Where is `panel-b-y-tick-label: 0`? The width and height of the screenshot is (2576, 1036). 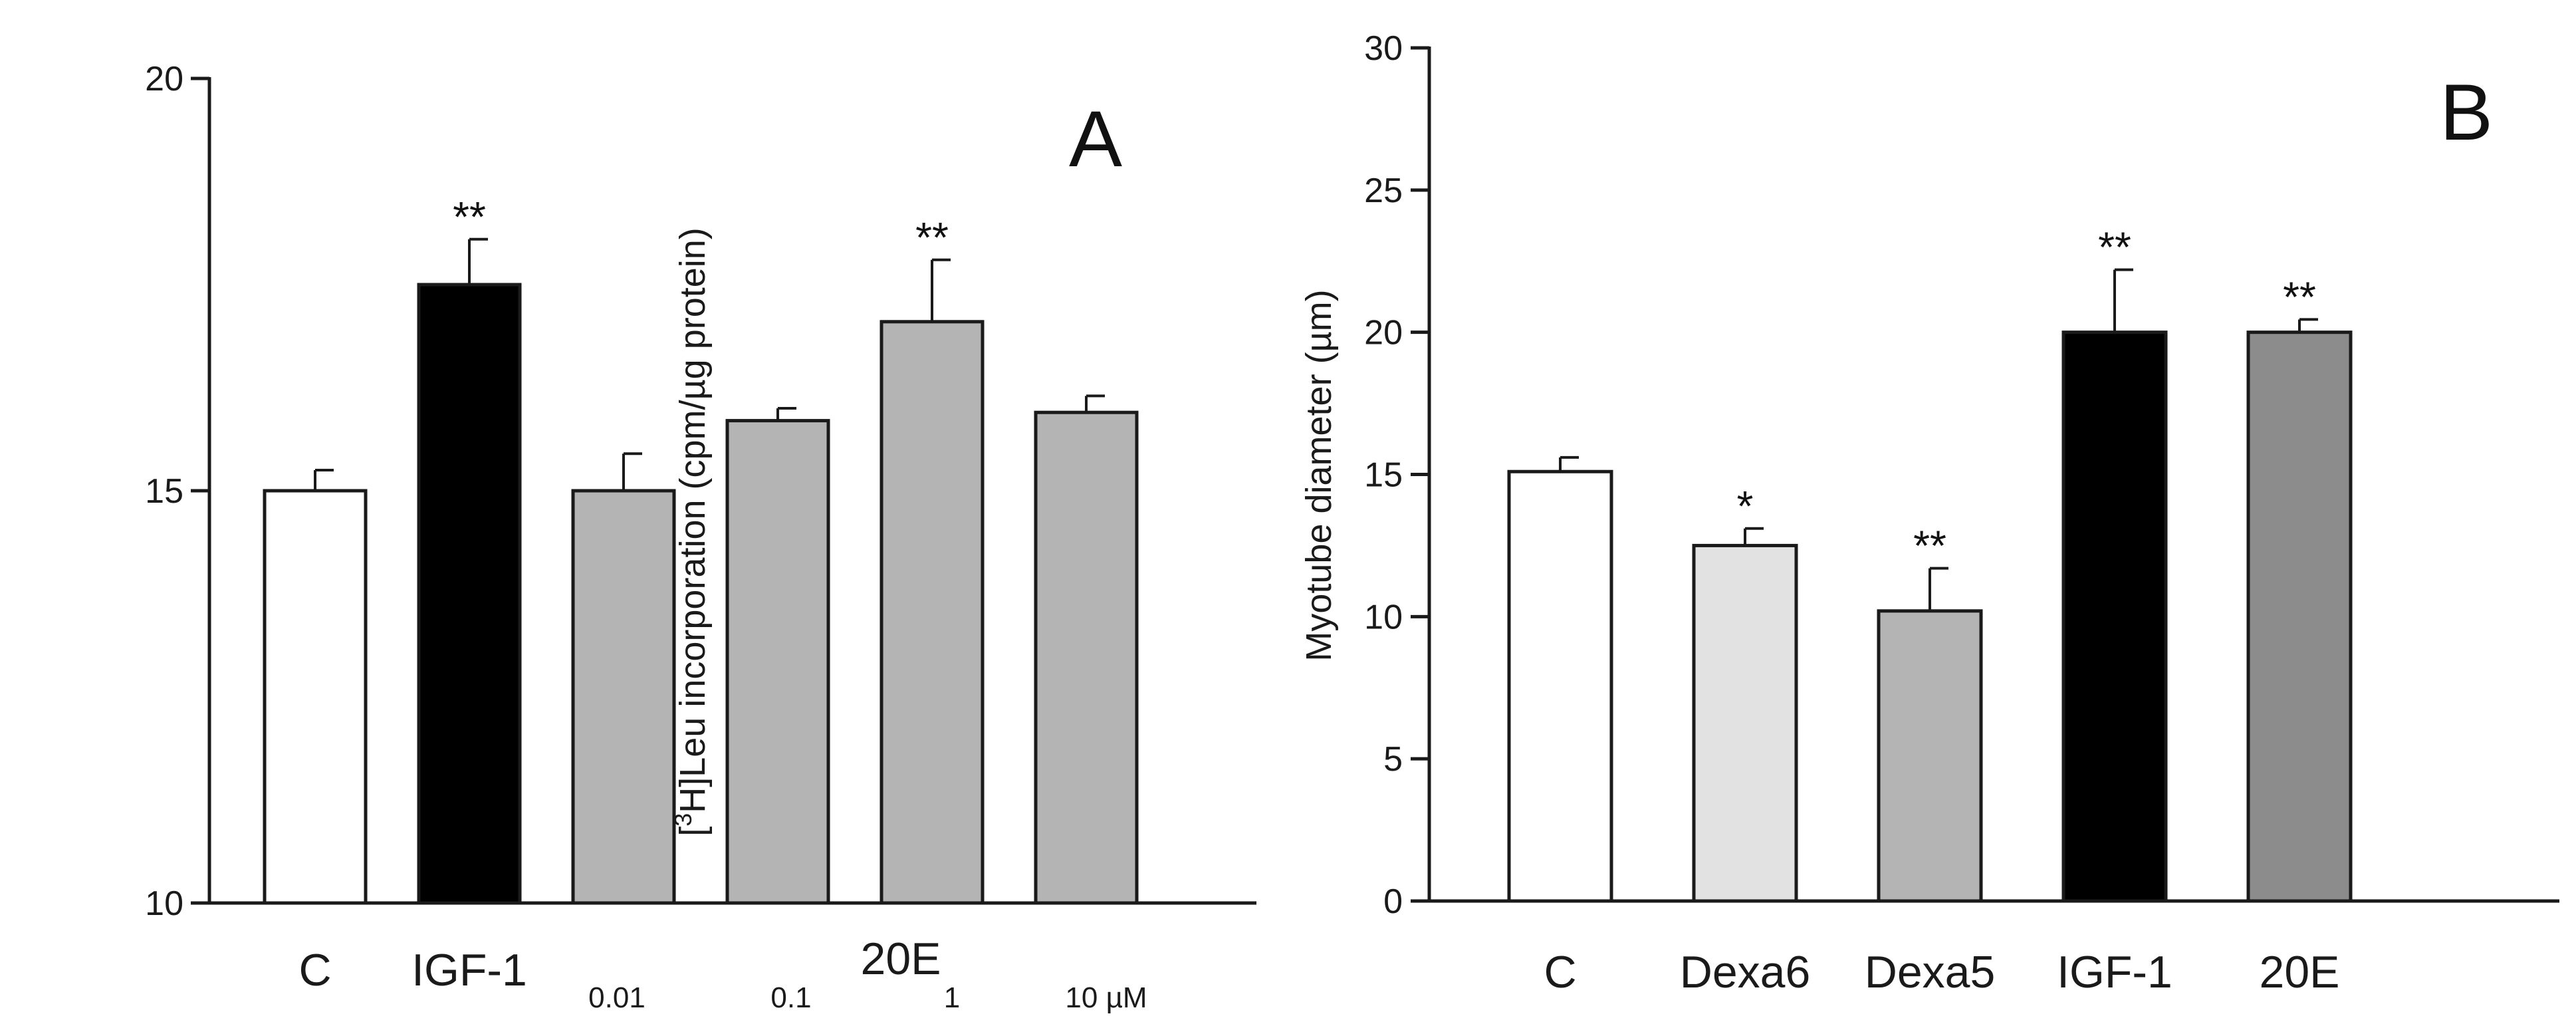 panel-b-y-tick-label: 0 is located at coordinates (1393, 901).